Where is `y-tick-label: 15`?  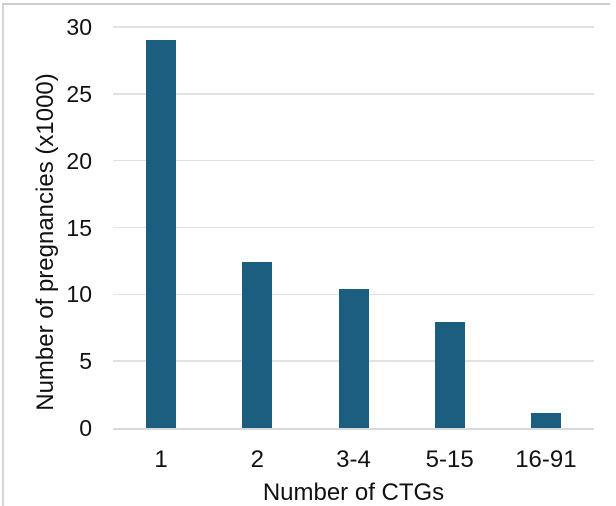
y-tick-label: 15 is located at coordinates (79, 227).